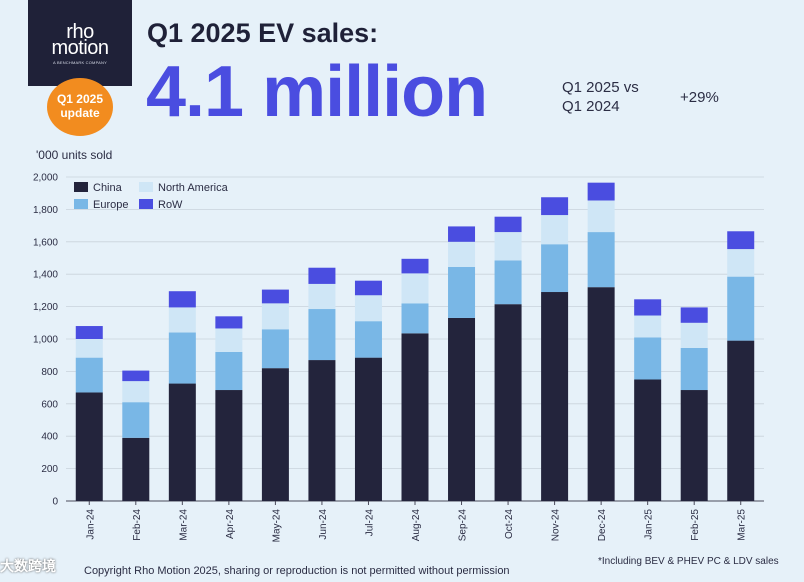 This screenshot has height=582, width=804. Describe the element at coordinates (276, 526) in the screenshot. I see `x-tick-label: May-24` at that location.